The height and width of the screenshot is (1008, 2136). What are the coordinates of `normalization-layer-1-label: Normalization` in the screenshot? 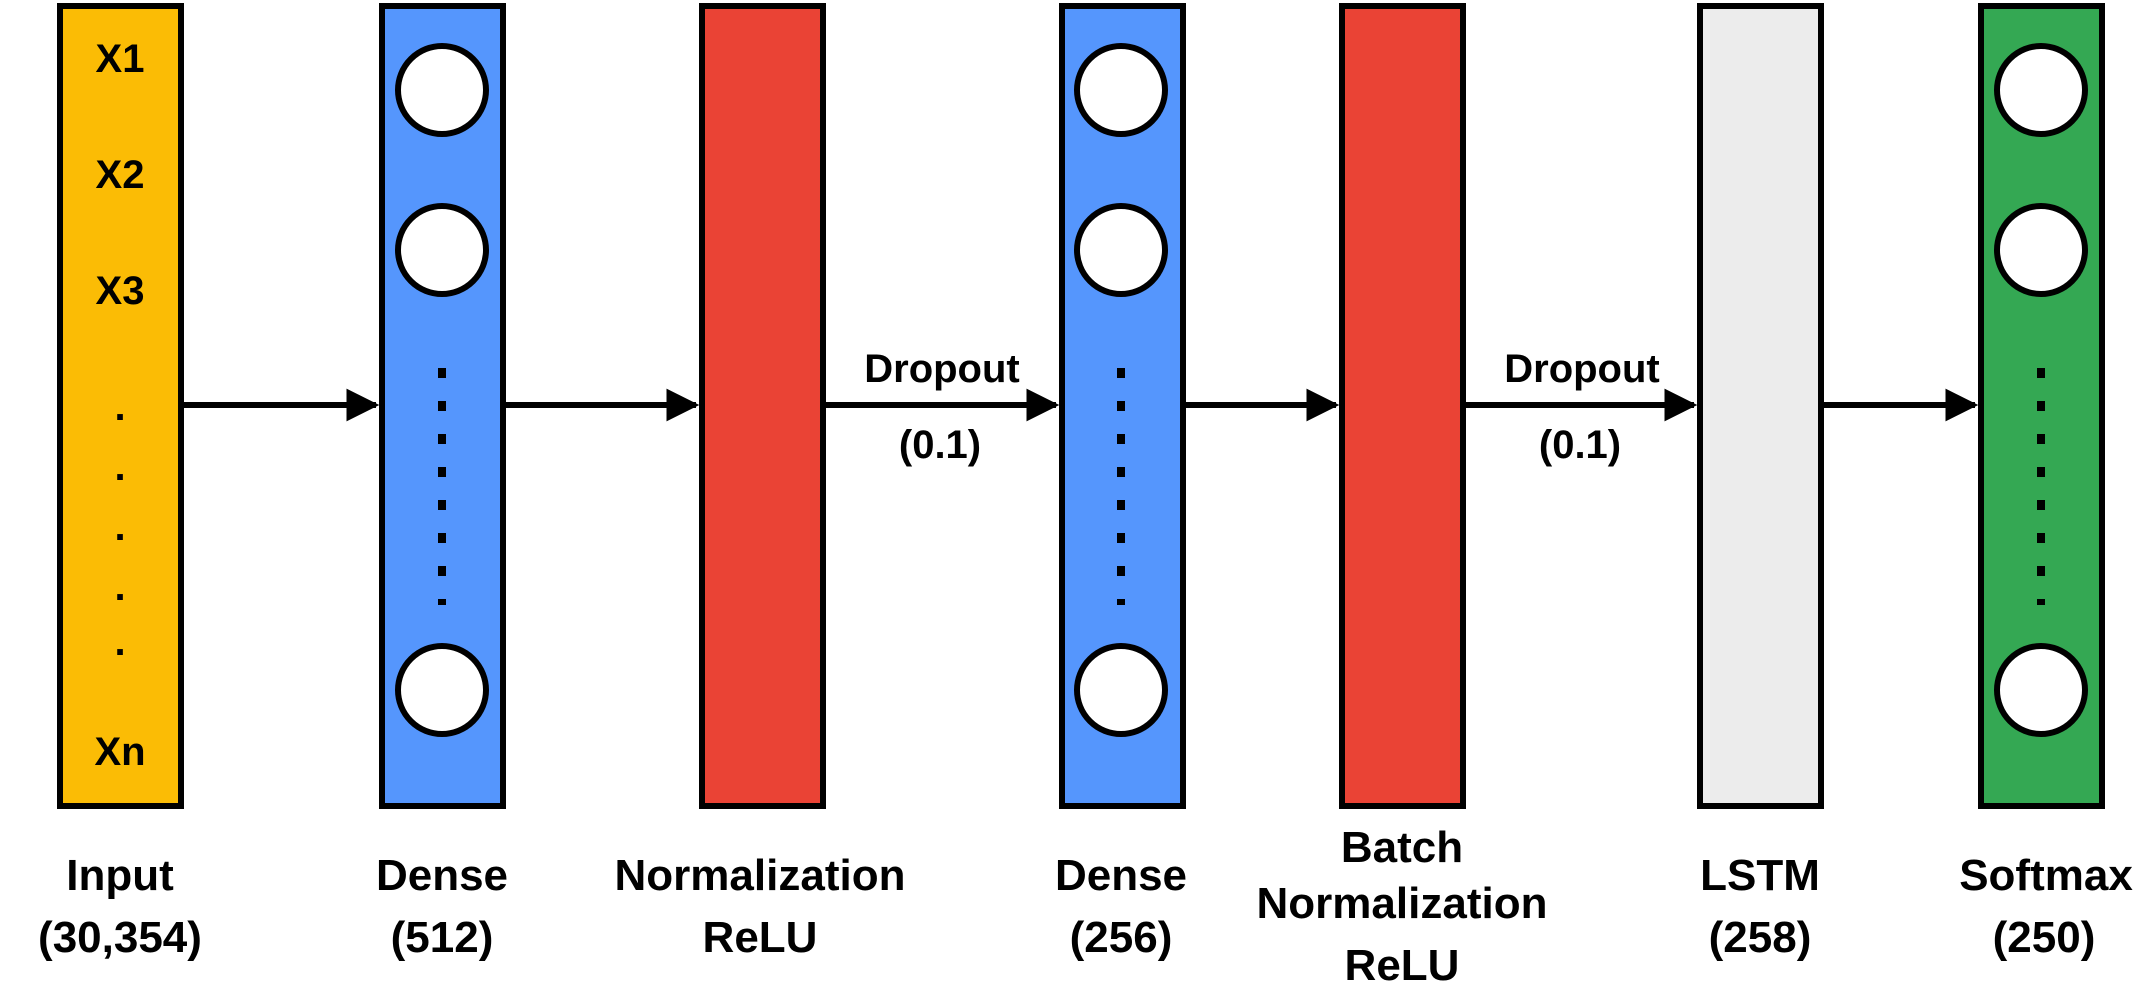 It's located at (760, 875).